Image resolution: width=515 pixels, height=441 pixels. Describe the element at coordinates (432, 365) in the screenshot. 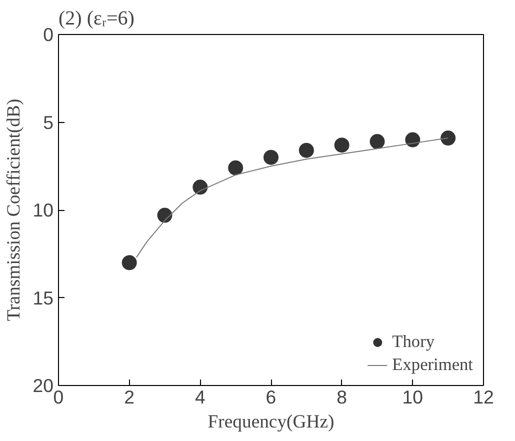

I see `legend-label: Experiment` at that location.